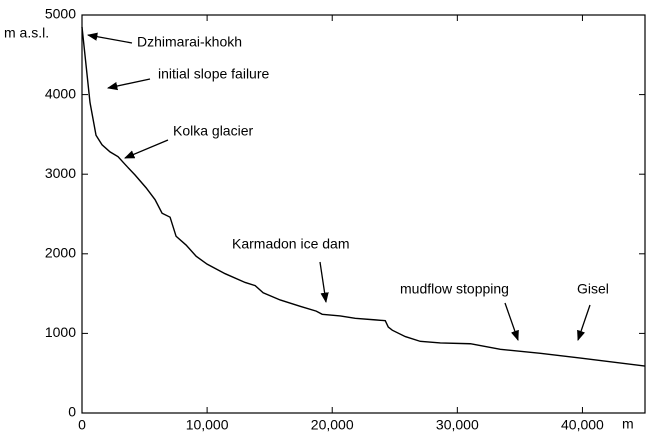 This screenshot has height=439, width=651. I want to click on x-tick-label: 40,000, so click(582, 425).